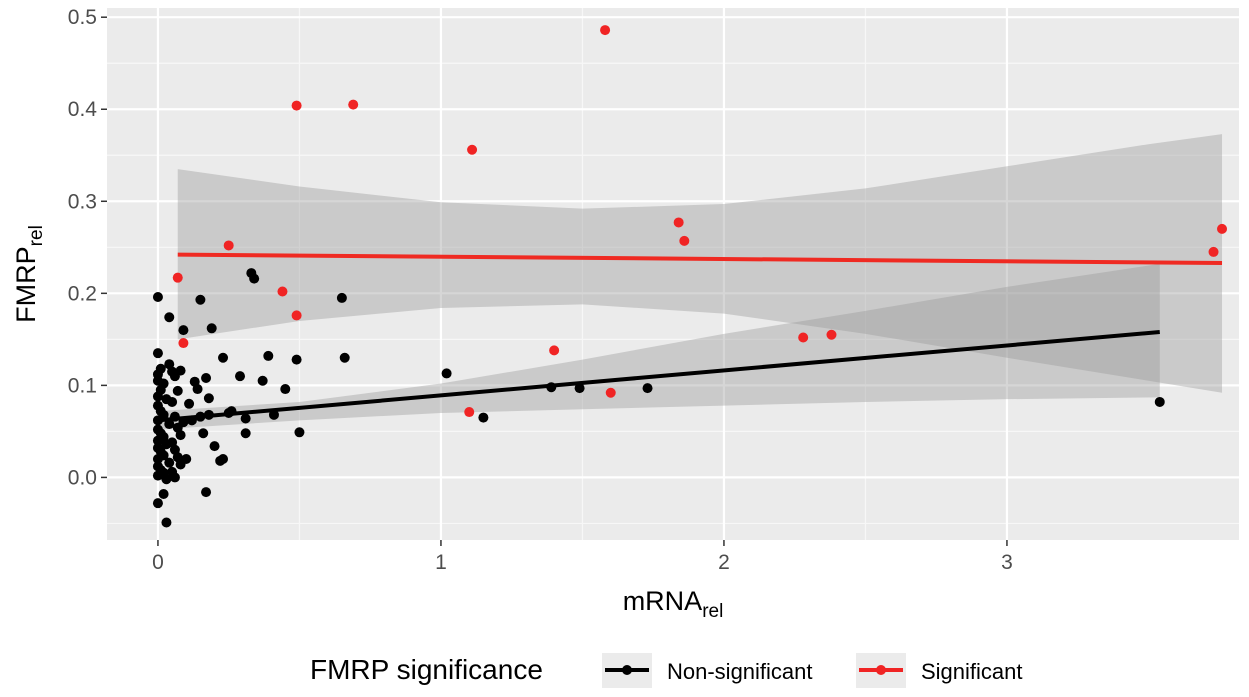  Describe the element at coordinates (82, 385) in the screenshot. I see `y-tick-label: 0.1` at that location.